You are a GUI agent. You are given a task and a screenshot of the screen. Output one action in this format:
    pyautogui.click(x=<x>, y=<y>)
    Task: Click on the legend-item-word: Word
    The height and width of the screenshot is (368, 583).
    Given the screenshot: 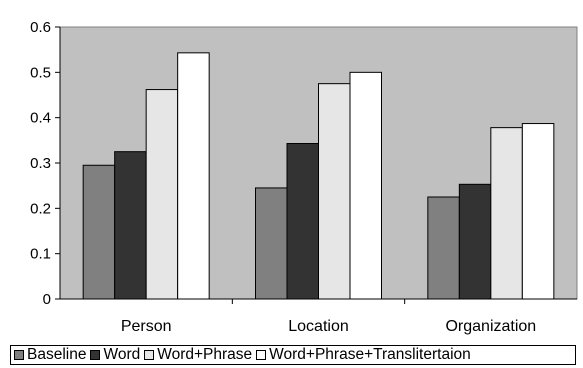 What is the action you would take?
    pyautogui.click(x=115, y=355)
    